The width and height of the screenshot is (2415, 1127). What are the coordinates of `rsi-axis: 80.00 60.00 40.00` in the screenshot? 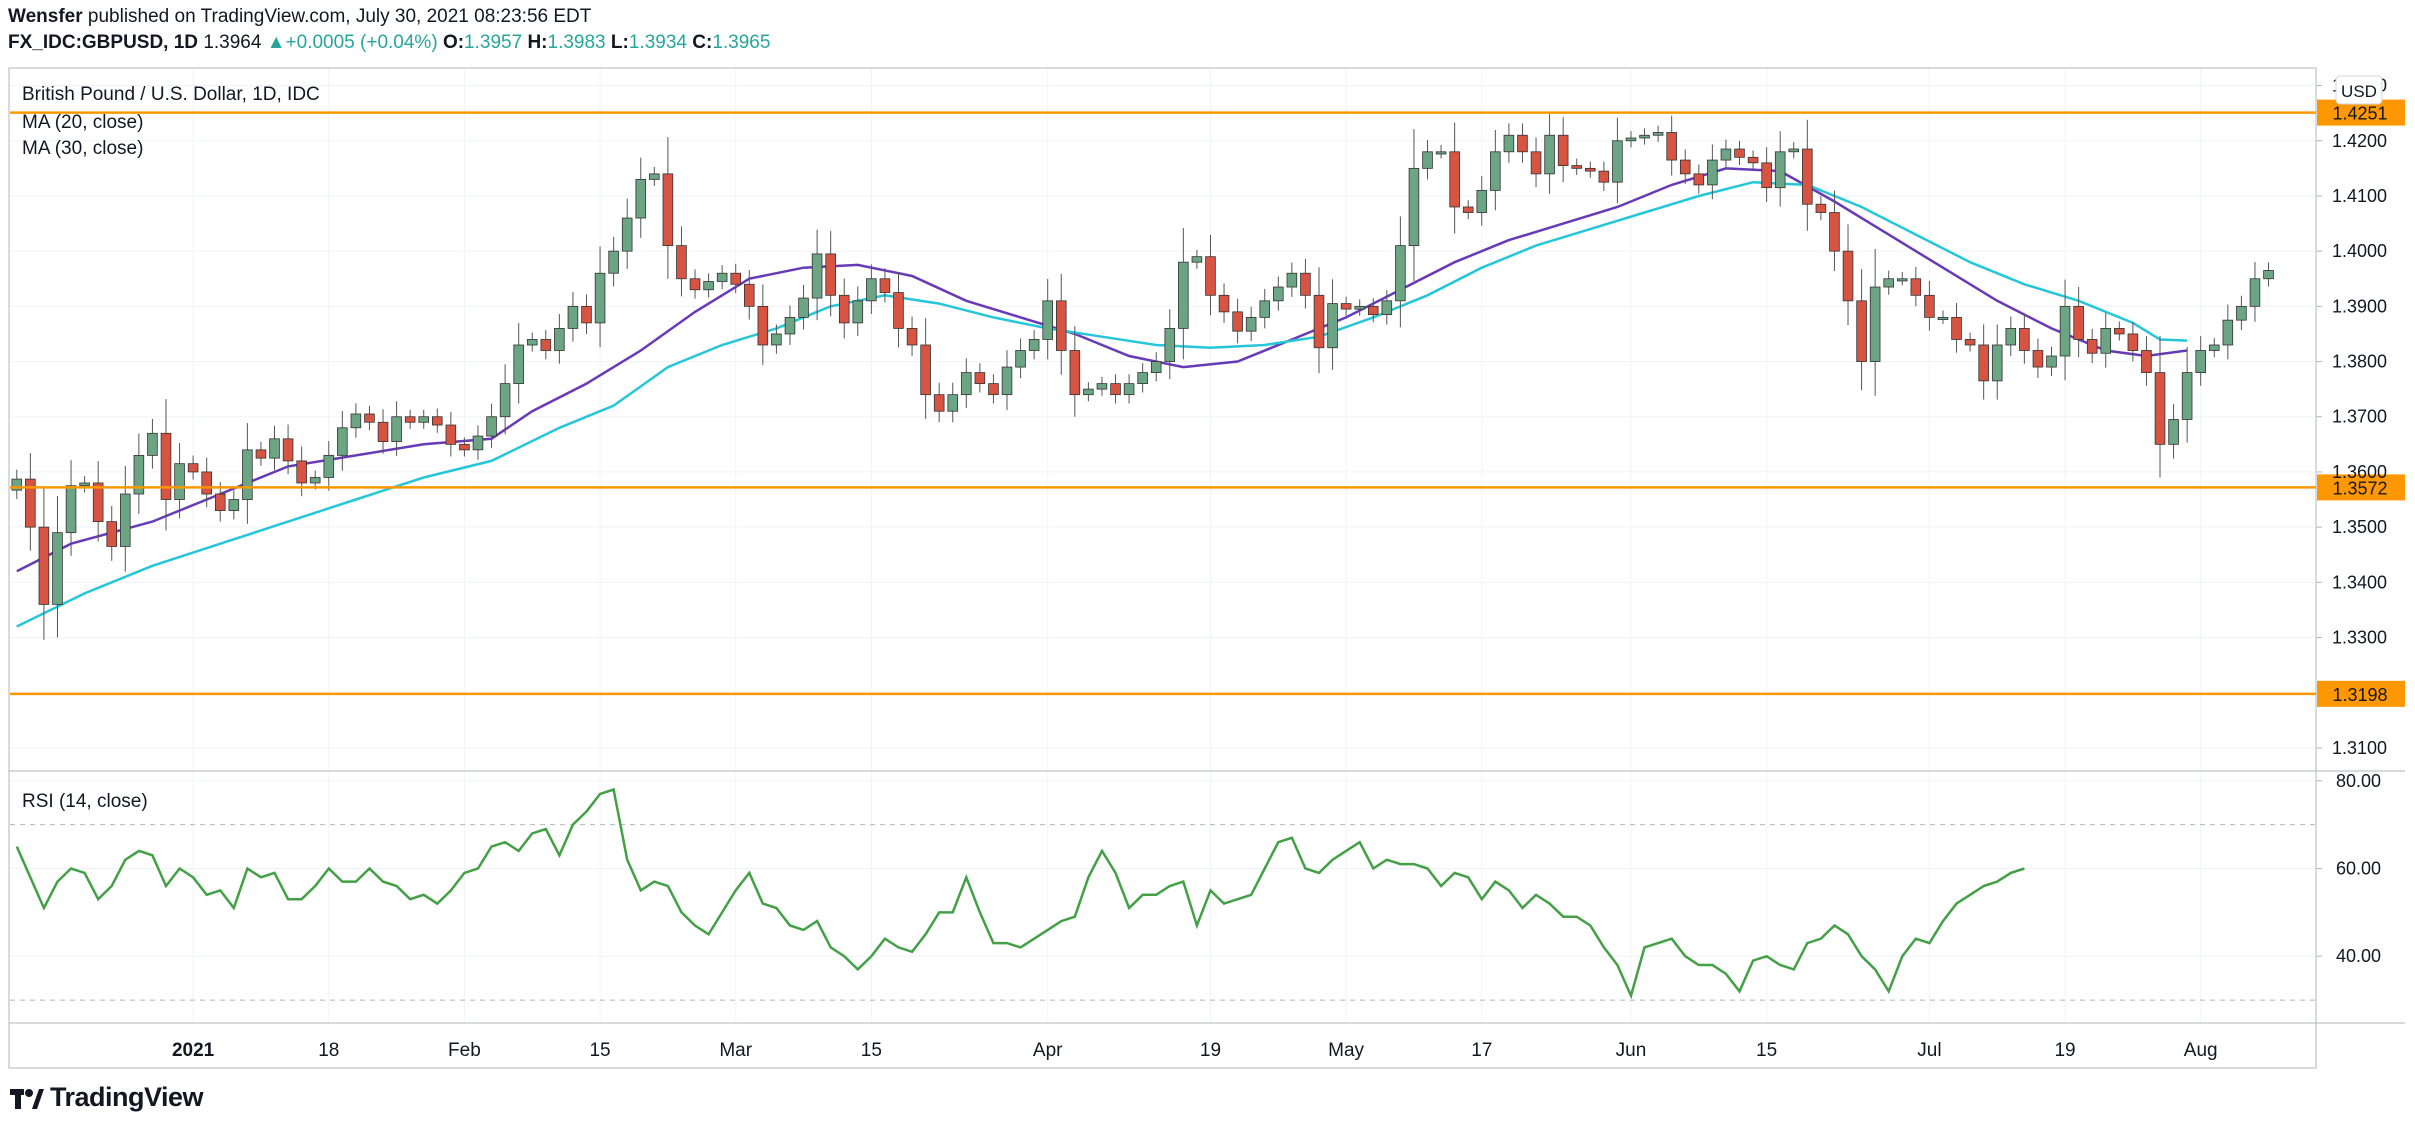 It's located at (2348, 868).